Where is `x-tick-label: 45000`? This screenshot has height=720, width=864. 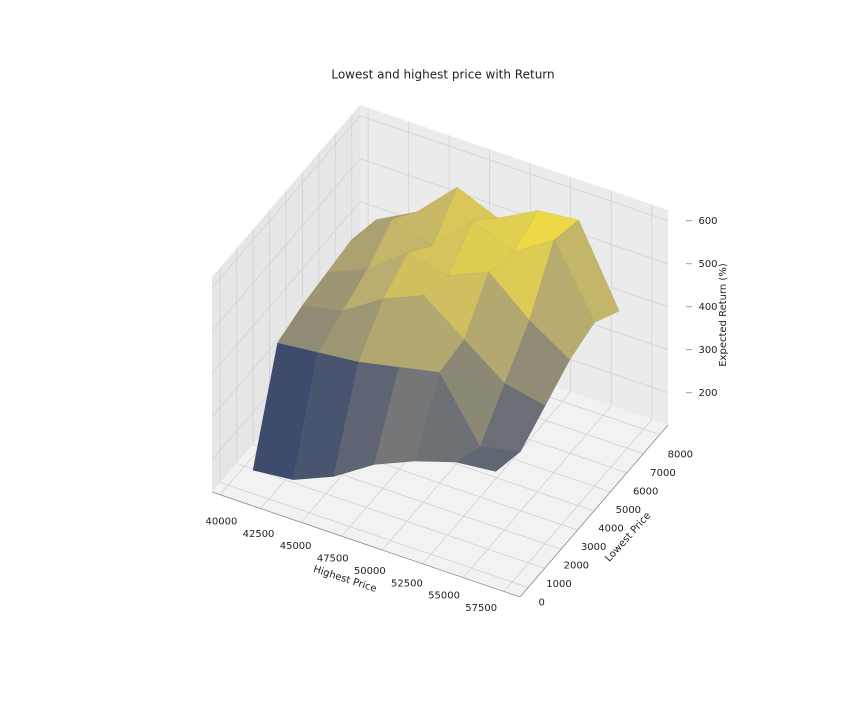
x-tick-label: 45000 is located at coordinates (296, 546).